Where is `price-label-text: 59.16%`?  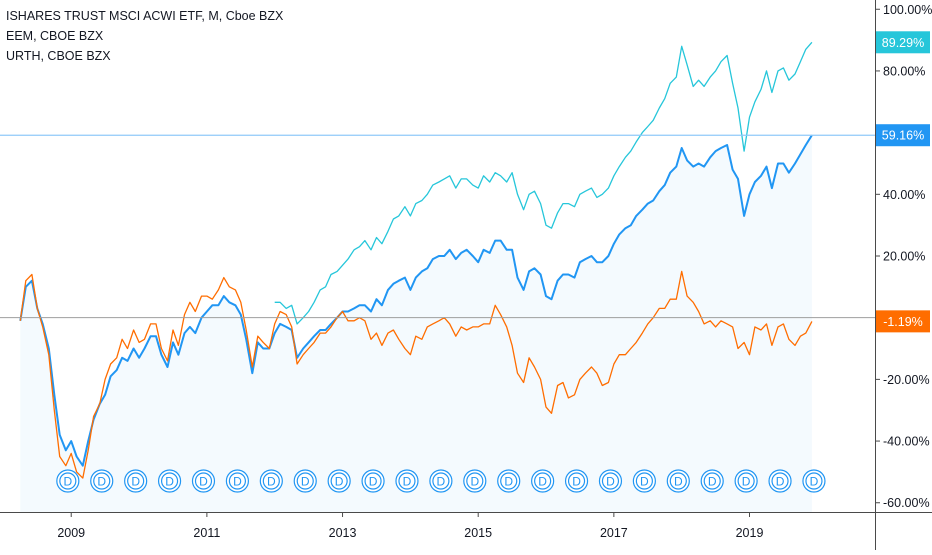 price-label-text: 59.16% is located at coordinates (903, 136).